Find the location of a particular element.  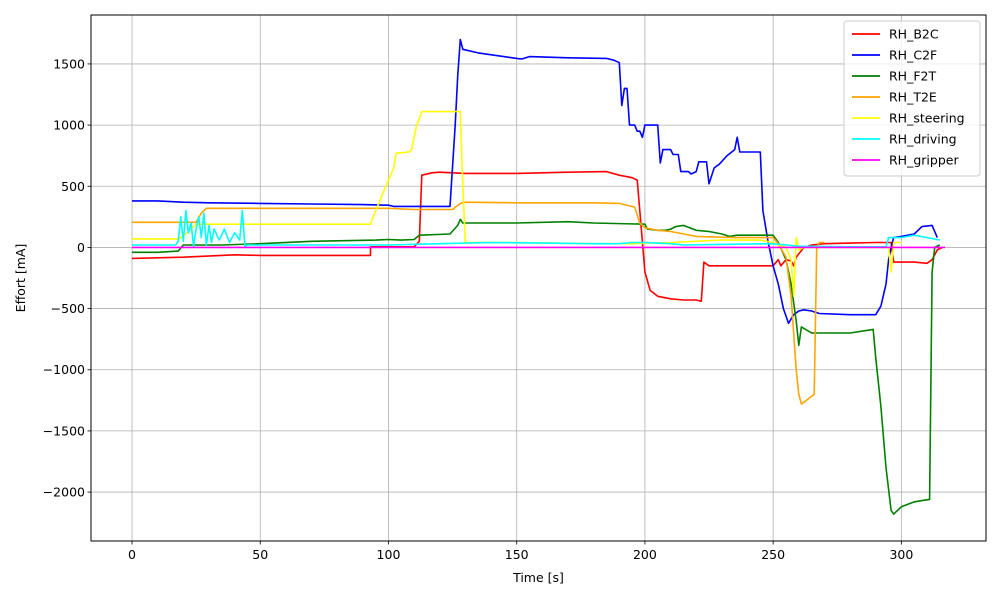

legend-label: RH_gripper is located at coordinates (924, 160).